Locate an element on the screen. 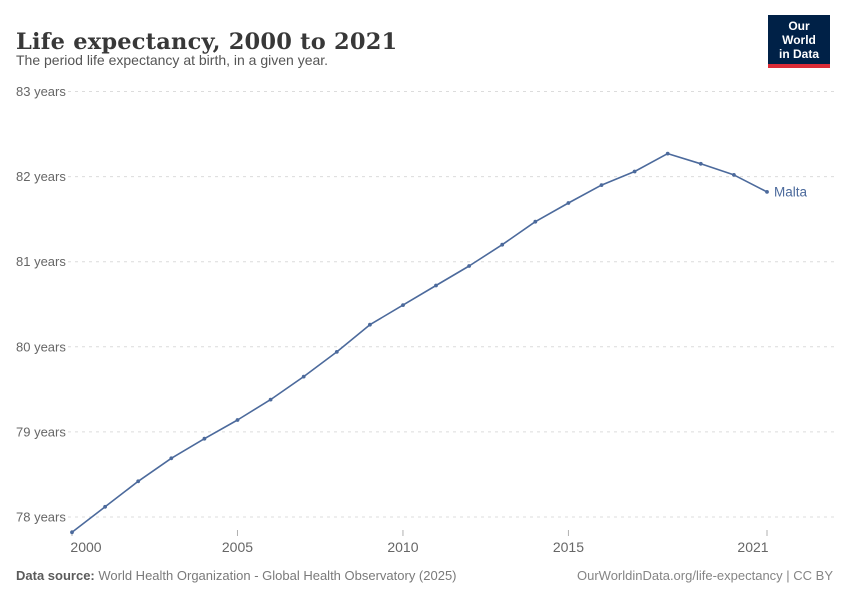 This screenshot has height=600, width=850. data-point-2010 is located at coordinates (403, 305).